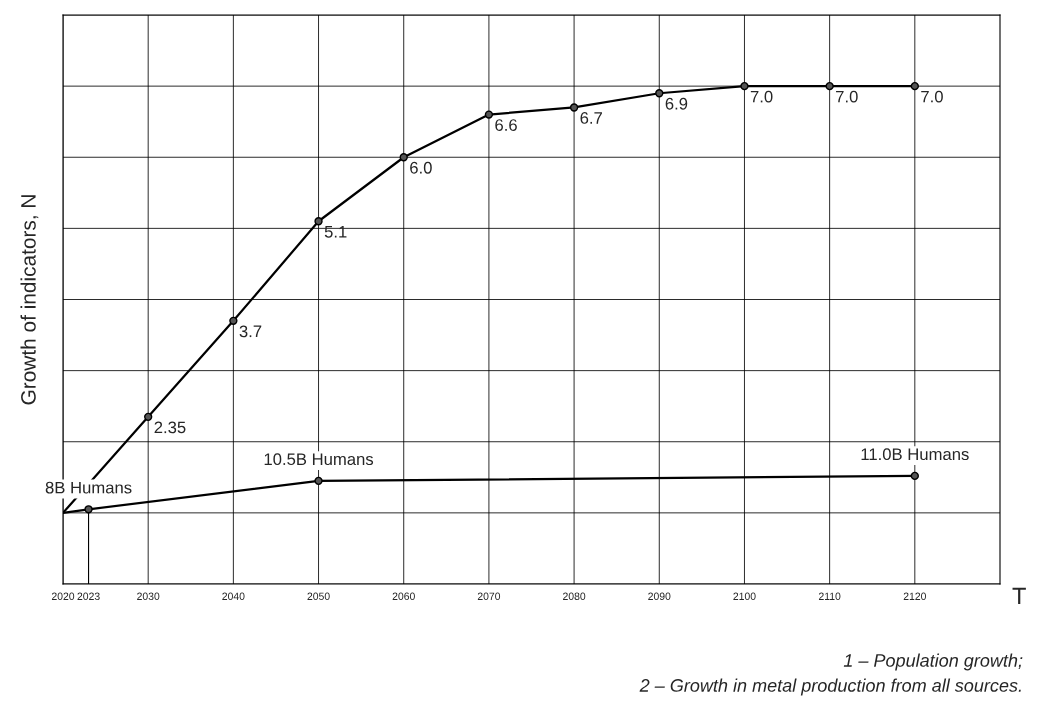  I want to click on data-label: 6.9, so click(676, 103).